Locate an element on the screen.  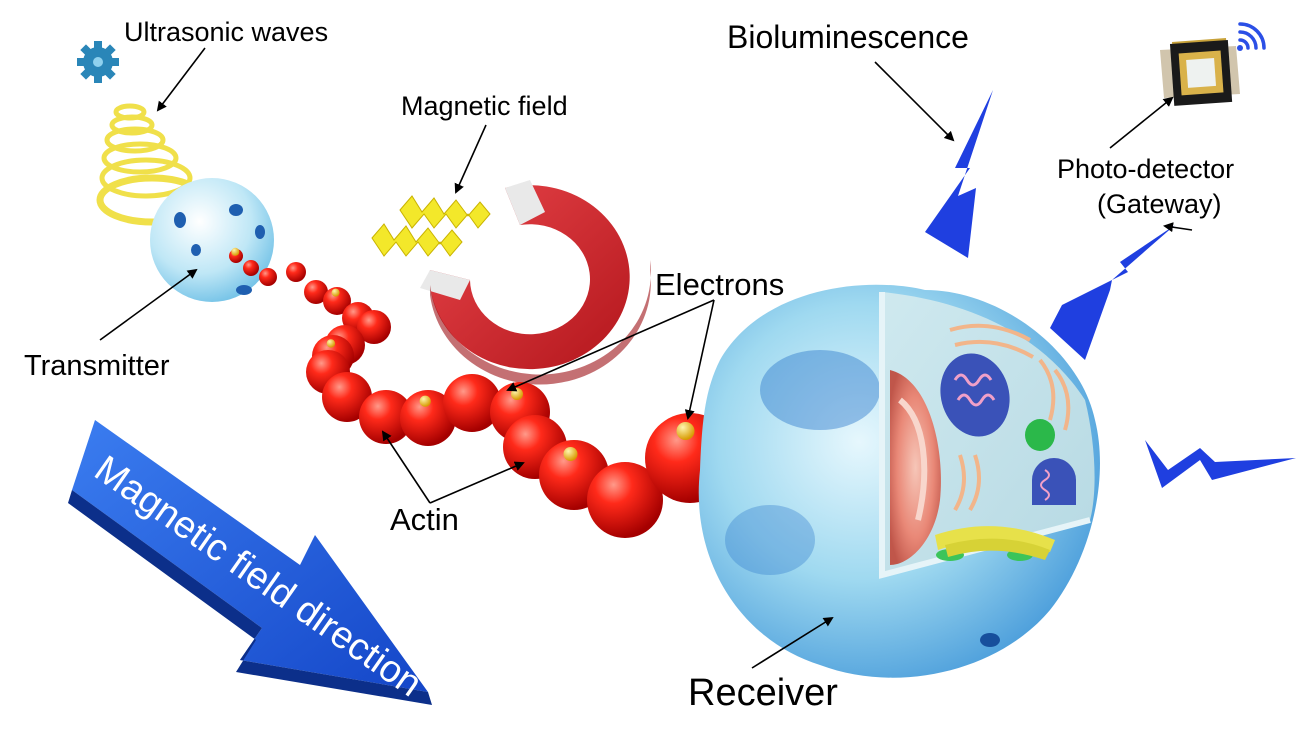
ultrasonic-coil is located at coordinates (152, 164).